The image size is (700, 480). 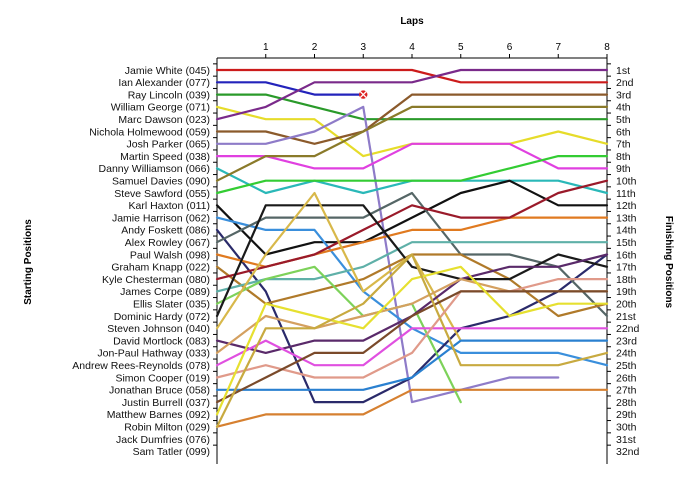 I want to click on lap-tick-label: 1, so click(x=266, y=47).